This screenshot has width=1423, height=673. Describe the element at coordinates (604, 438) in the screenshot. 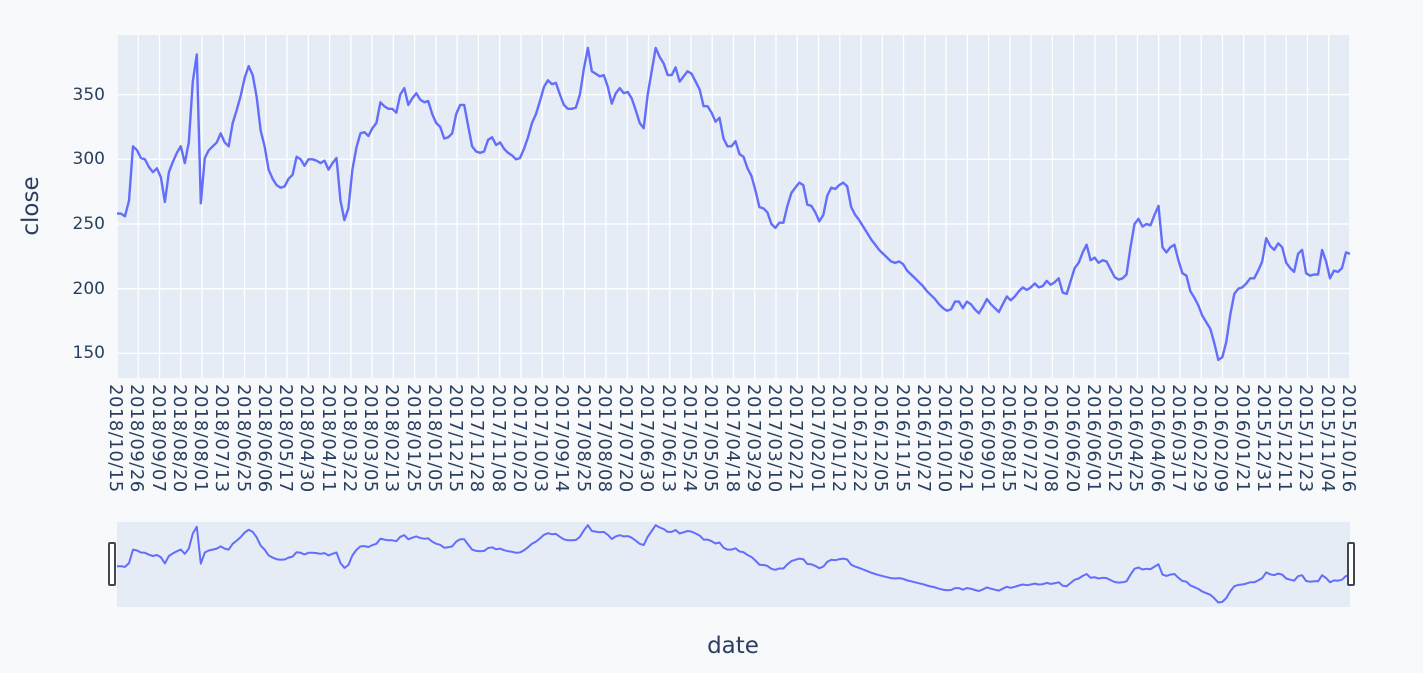

I see `x-tick-label: 2017/08/08` at that location.